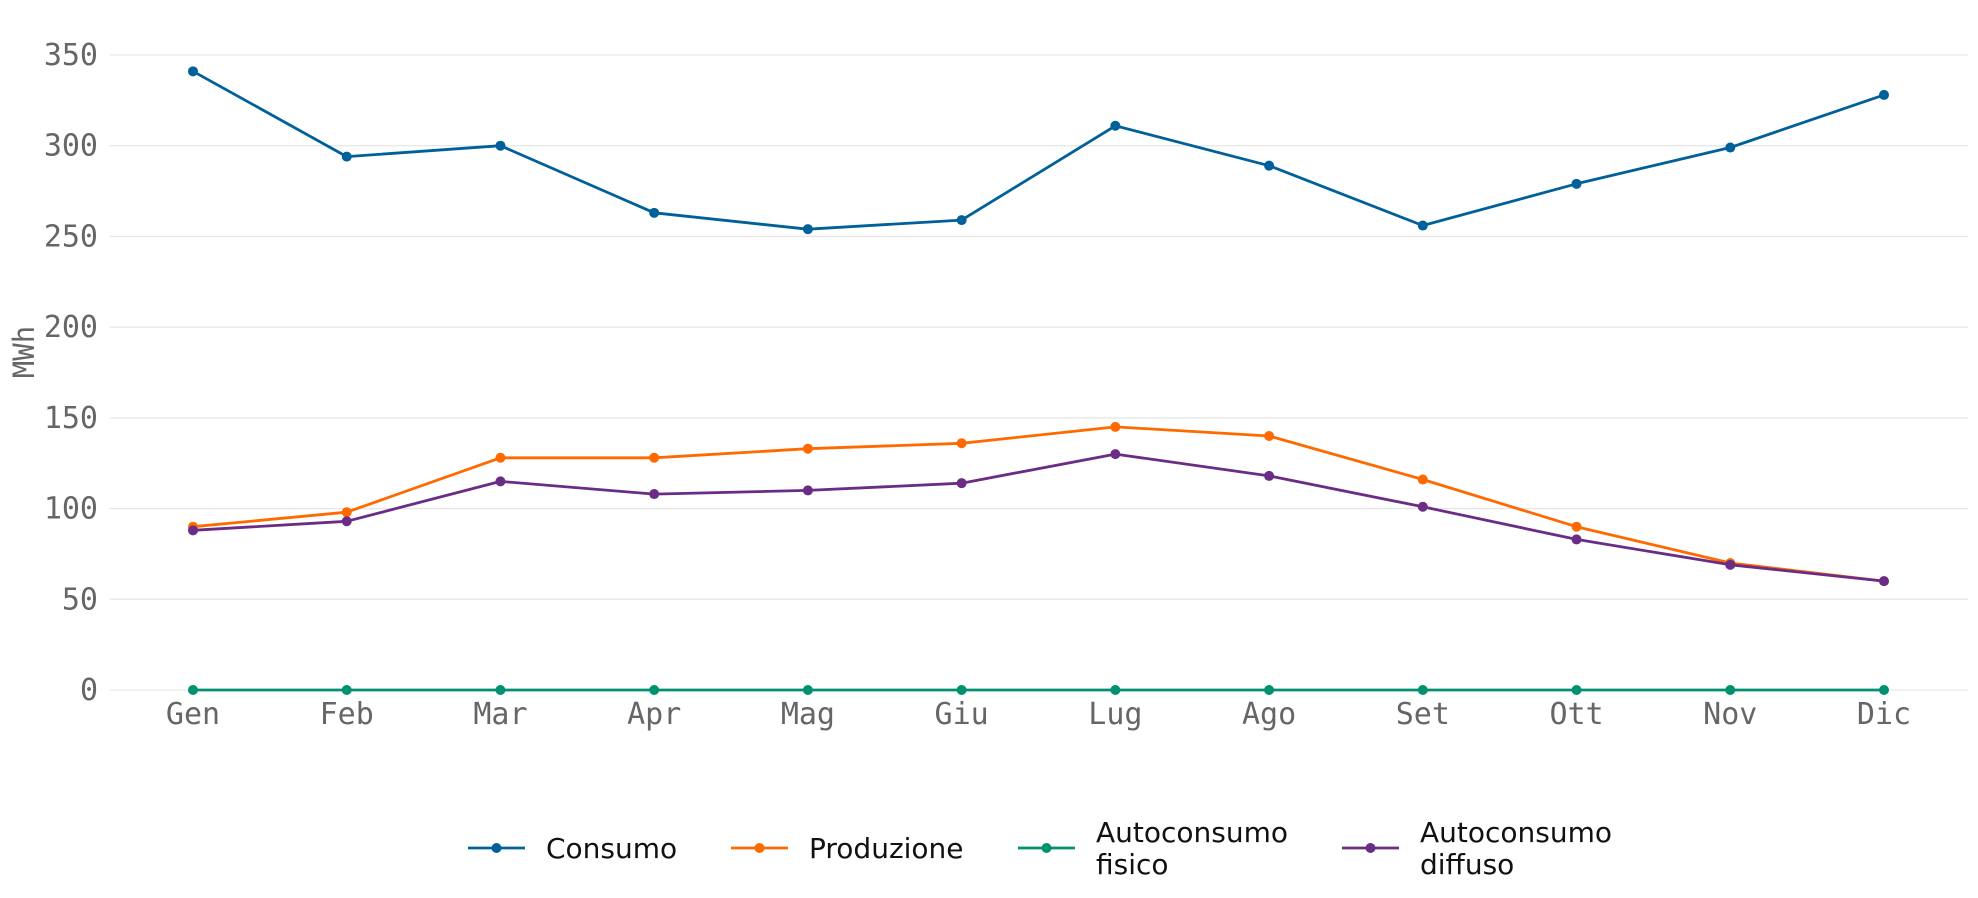 This screenshot has width=1978, height=898. Describe the element at coordinates (347, 714) in the screenshot. I see `x-tick-label: Feb` at that location.